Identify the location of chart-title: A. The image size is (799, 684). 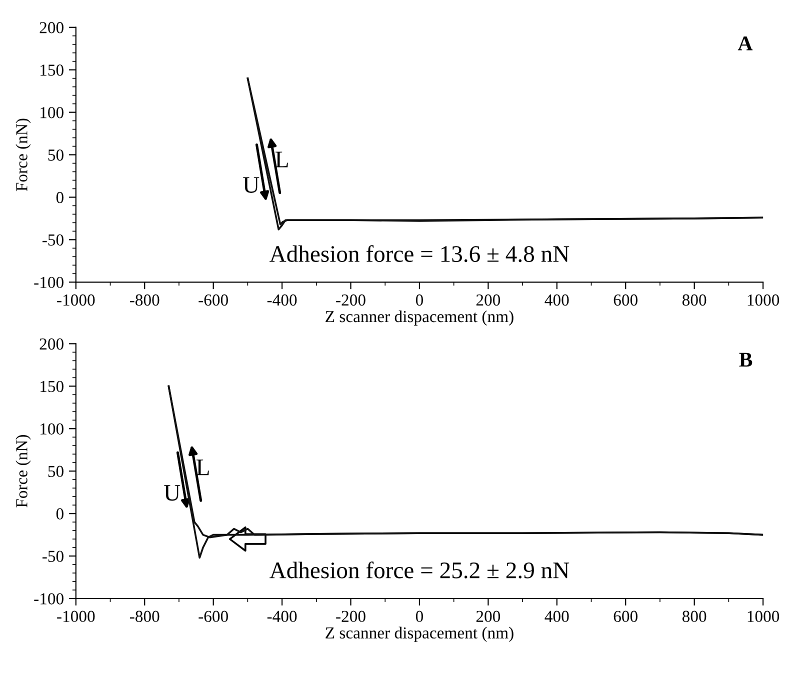
(745, 43).